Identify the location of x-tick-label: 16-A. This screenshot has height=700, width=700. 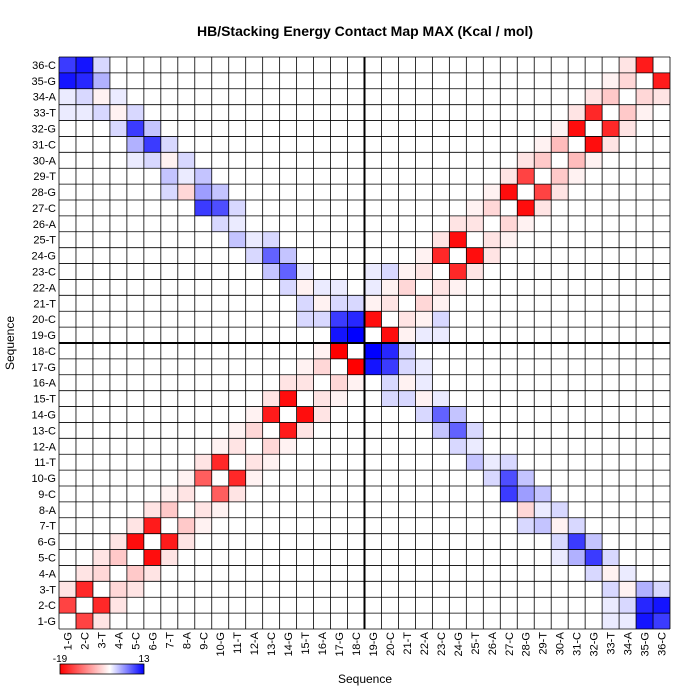
(323, 643).